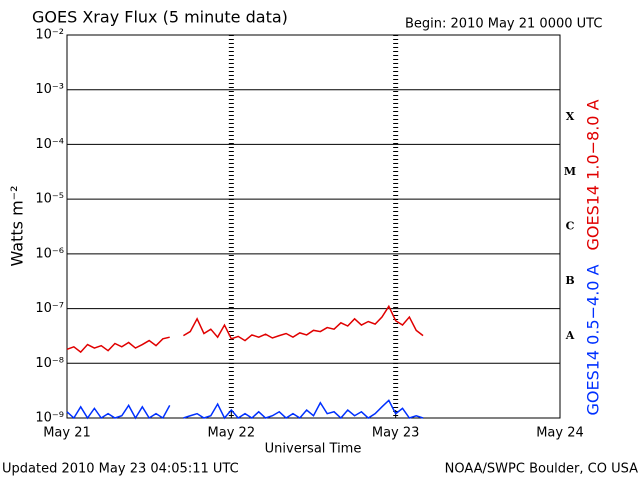 The width and height of the screenshot is (640, 480). I want to click on flare-class-label: B, so click(569, 280).